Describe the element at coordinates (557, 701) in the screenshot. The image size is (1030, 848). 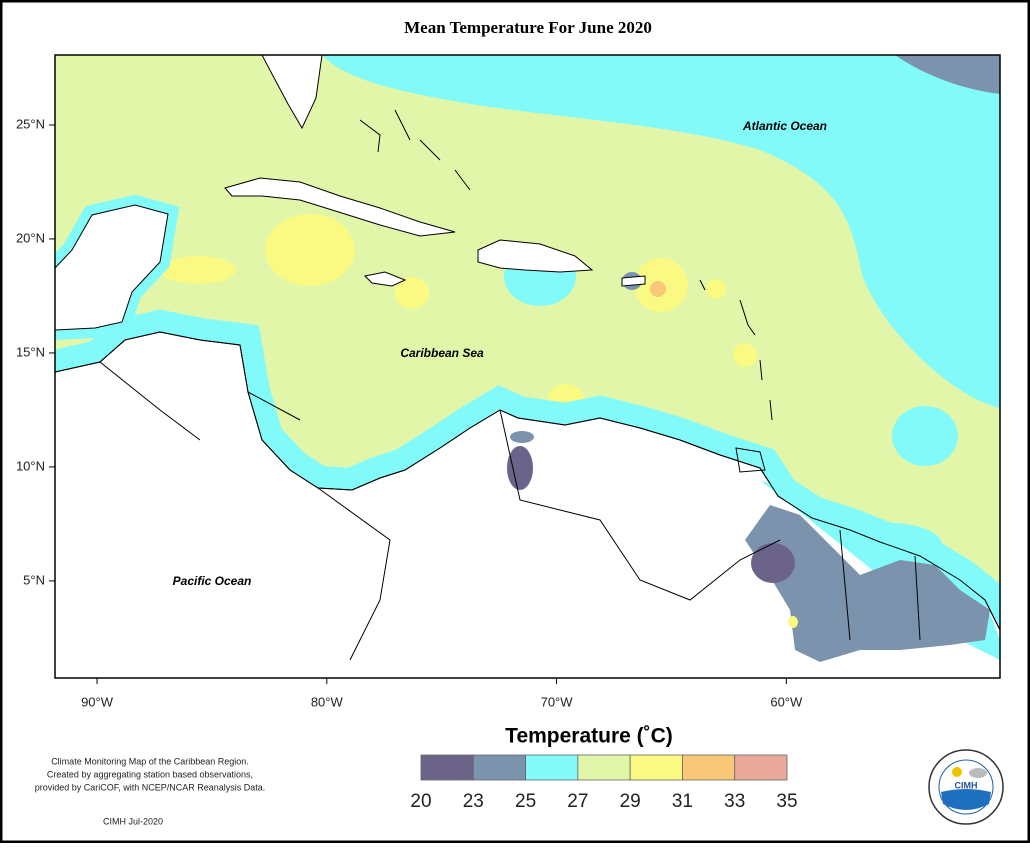
I see `x-tick-label: 70°W` at that location.